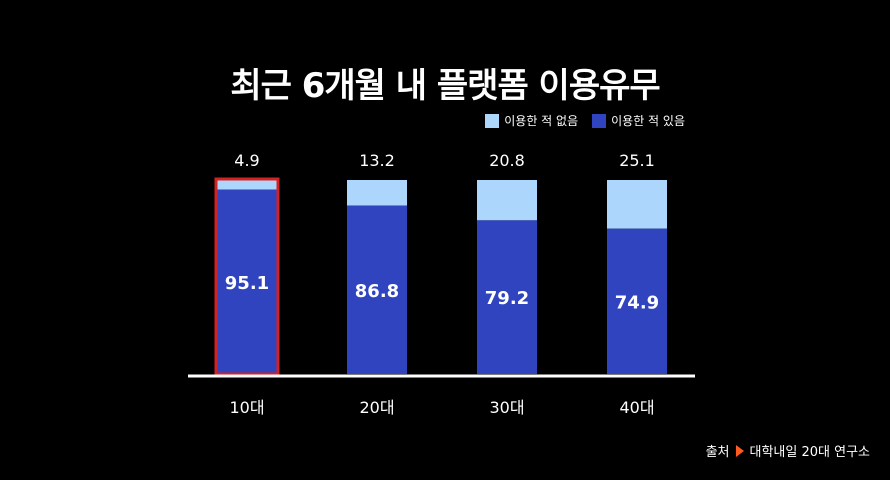 Image resolution: width=890 pixels, height=480 pixels. I want to click on x-tick-label: 30대, so click(506, 407).